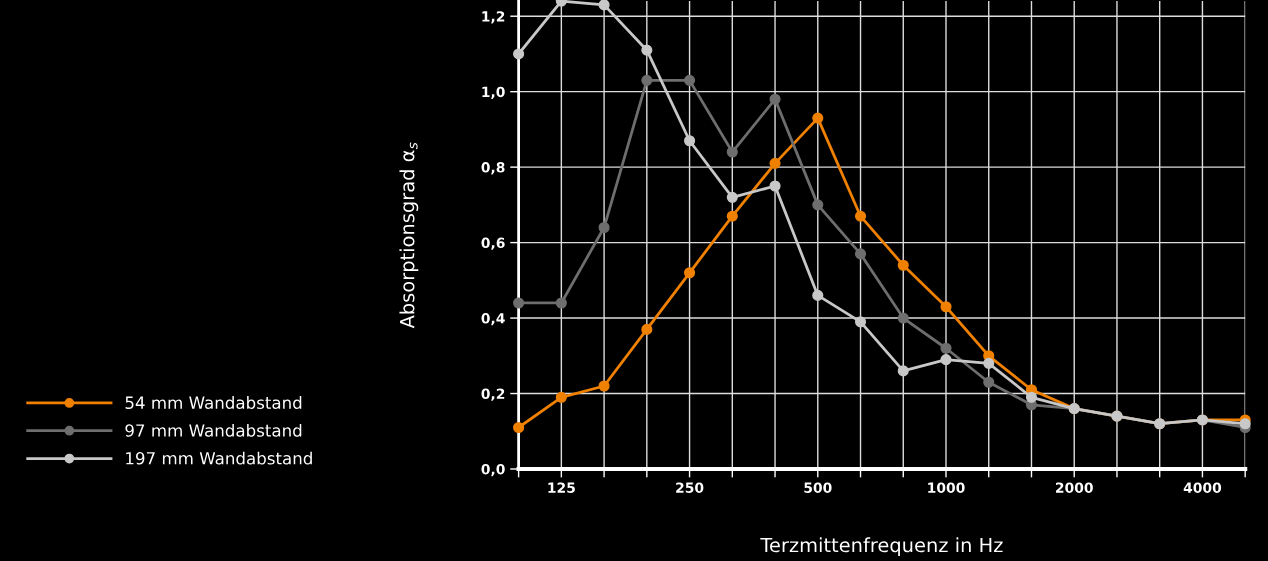 The image size is (1268, 561). What do you see at coordinates (690, 487) in the screenshot?
I see `x-tick-label: 250` at bounding box center [690, 487].